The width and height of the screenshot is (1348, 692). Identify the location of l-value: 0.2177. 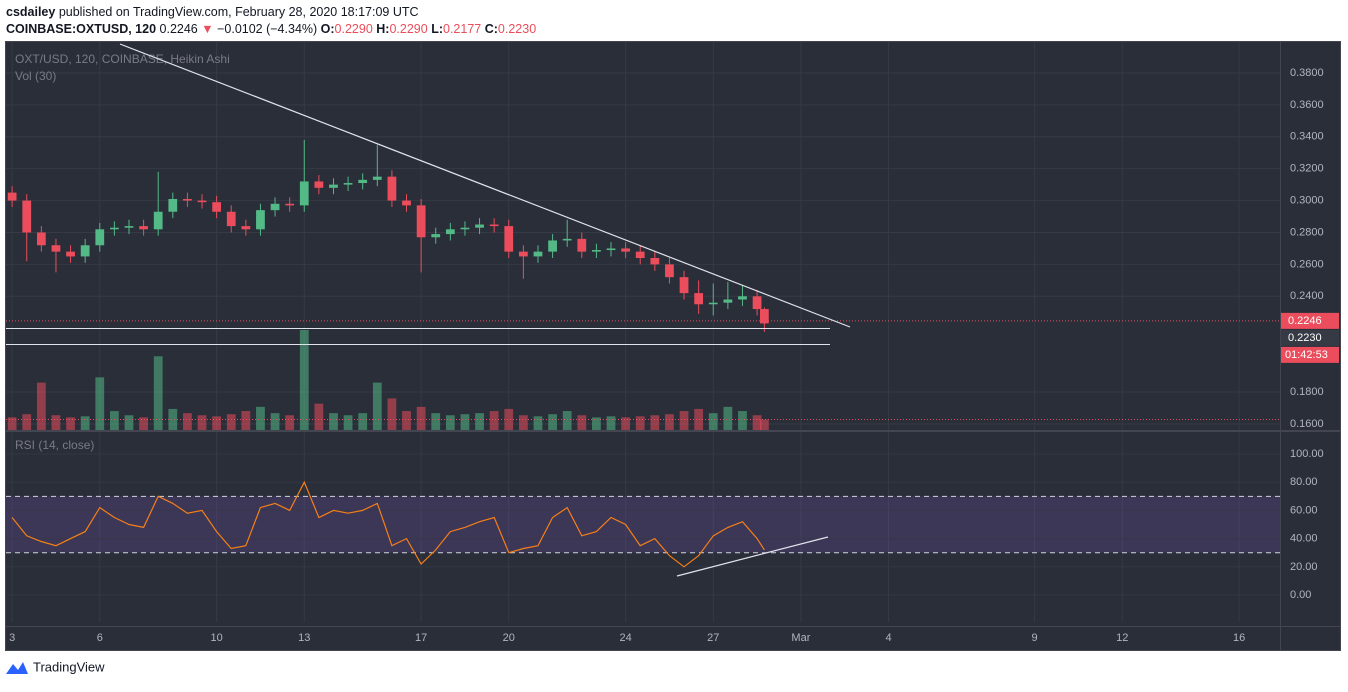
(462, 29).